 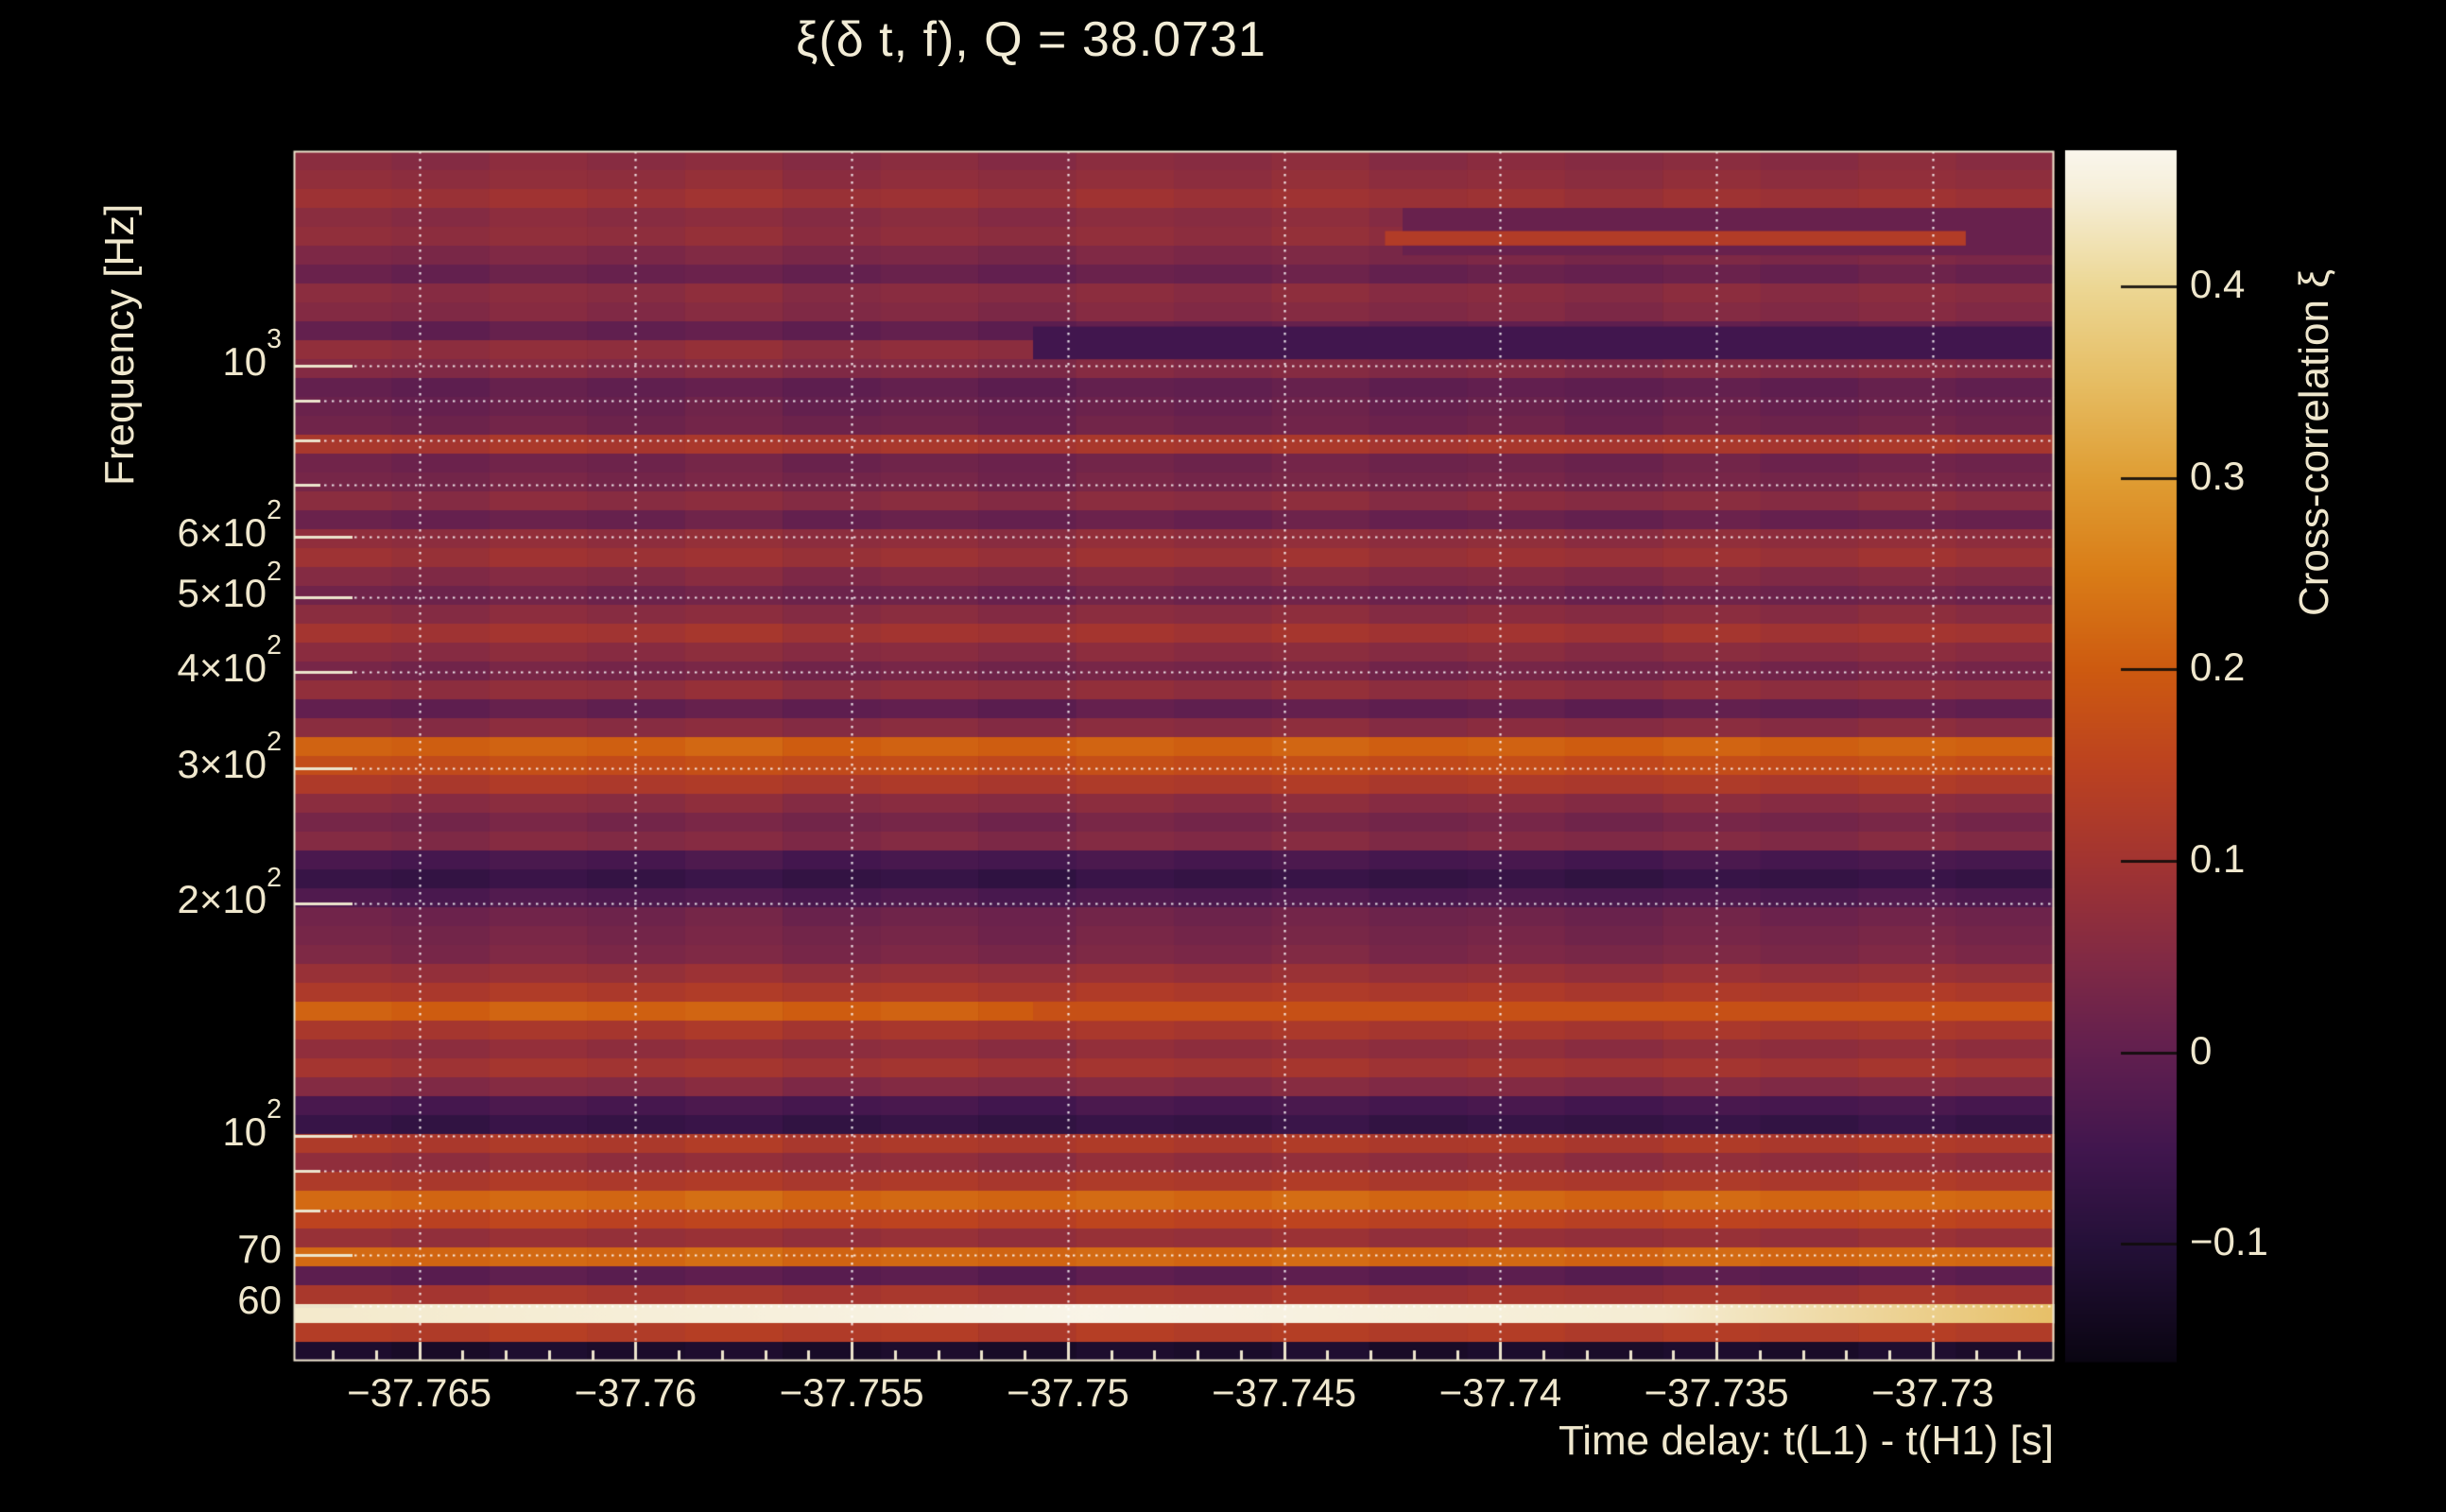 What do you see at coordinates (1068, 1392) in the screenshot?
I see `x-tick-label: −37.75` at bounding box center [1068, 1392].